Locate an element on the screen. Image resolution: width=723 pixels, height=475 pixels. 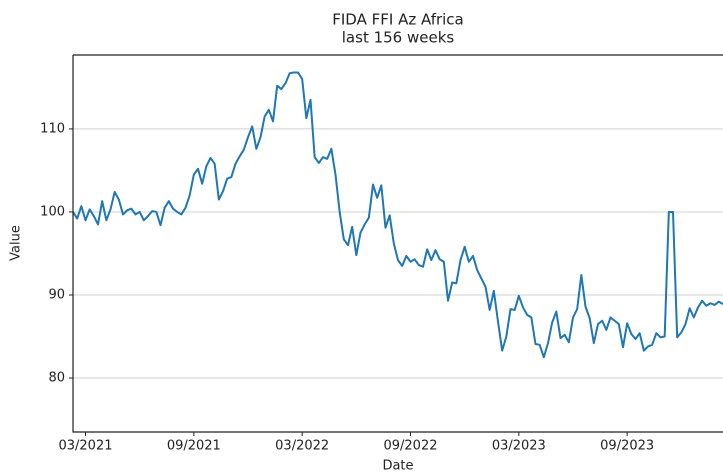
y-tick-label: 110 is located at coordinates (52, 128).